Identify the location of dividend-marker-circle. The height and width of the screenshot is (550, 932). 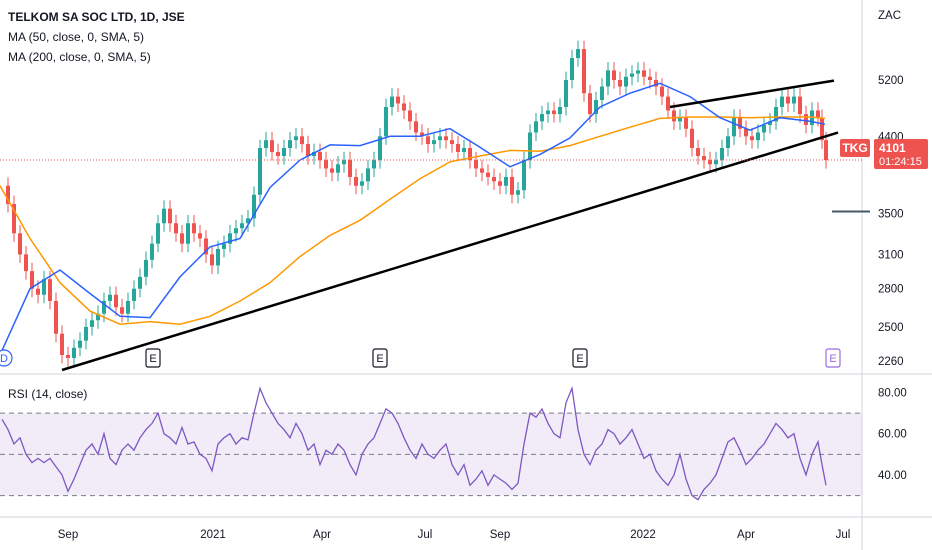
(6, 358).